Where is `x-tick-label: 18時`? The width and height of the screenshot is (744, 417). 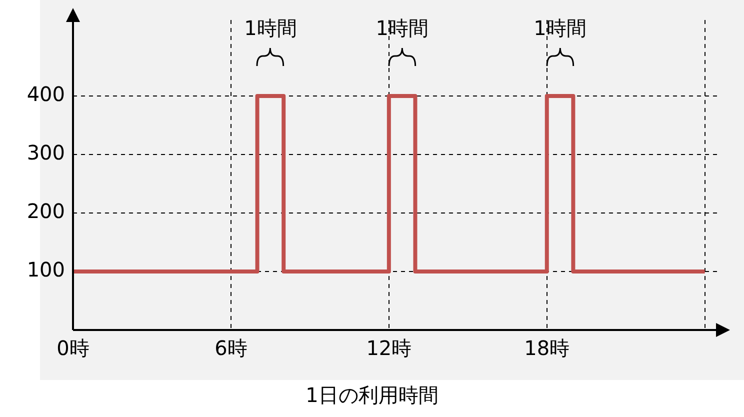 x-tick-label: 18時 is located at coordinates (547, 348).